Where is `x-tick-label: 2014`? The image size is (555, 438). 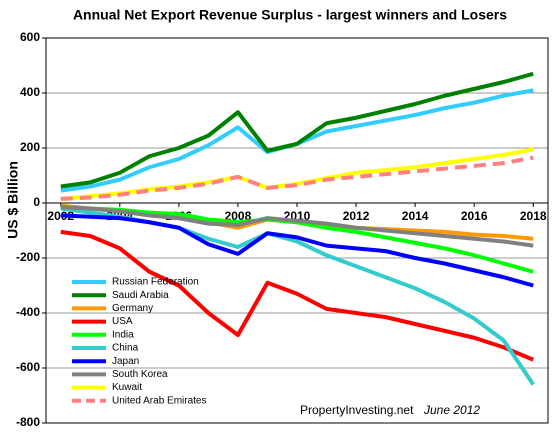
x-tick-label: 2014 is located at coordinates (415, 216).